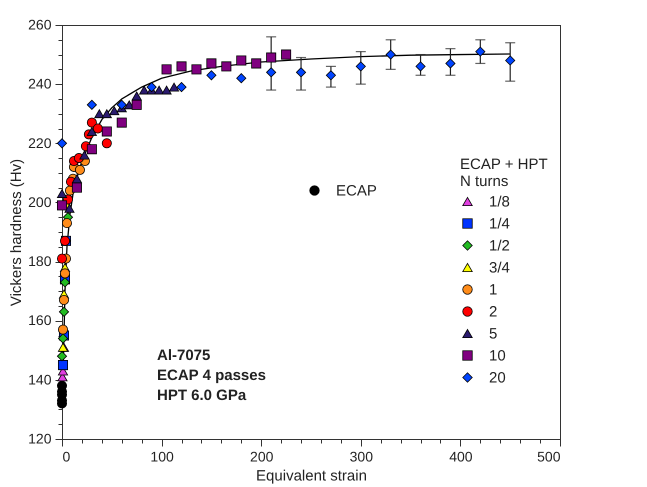 This screenshot has width=647, height=487. I want to click on annotation: Al-7075, so click(183, 355).